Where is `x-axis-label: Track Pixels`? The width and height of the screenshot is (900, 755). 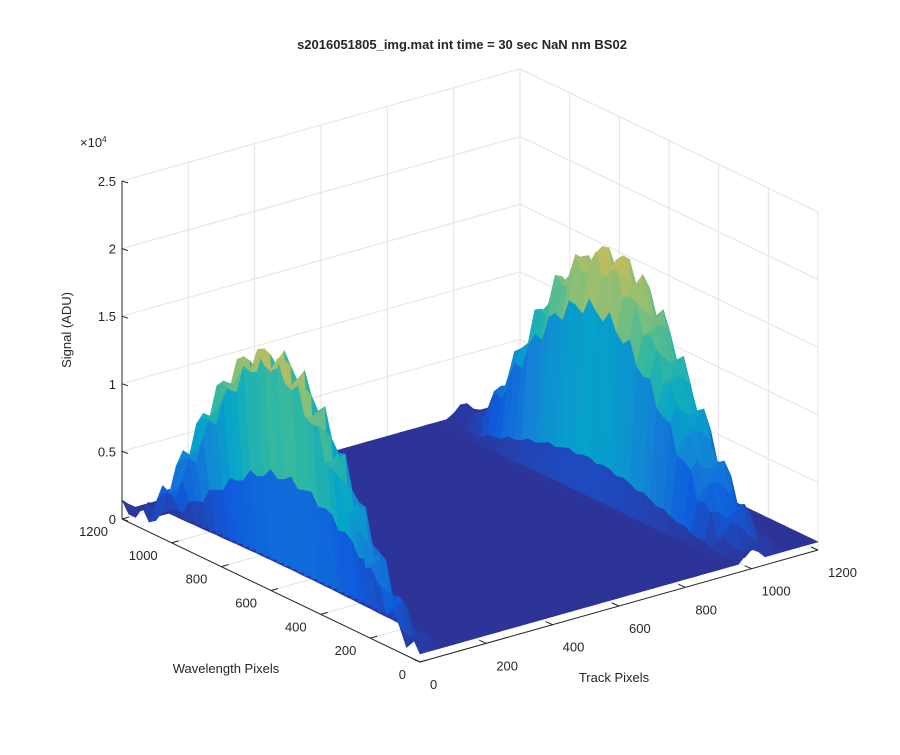
x-axis-label: Track Pixels is located at coordinates (614, 677).